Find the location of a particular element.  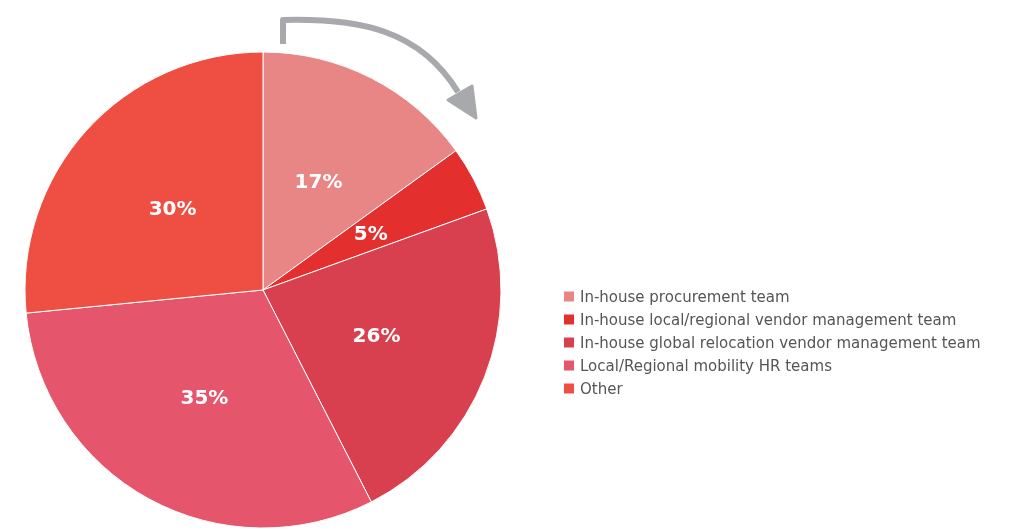

legend-label: In-house local/regional vendor management team is located at coordinates (768, 319).